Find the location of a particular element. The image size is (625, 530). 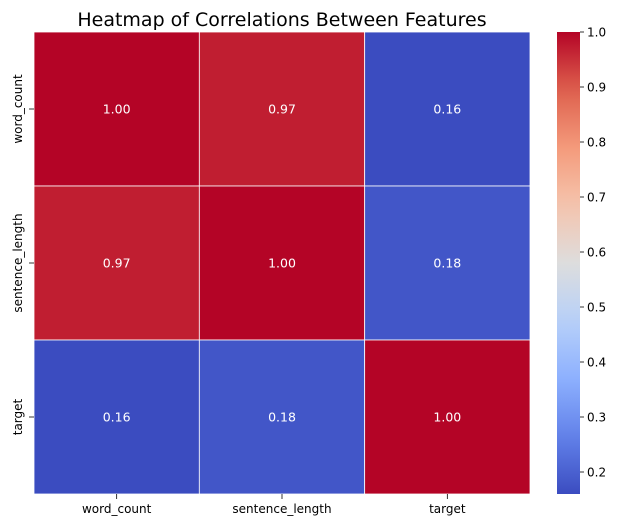

colorbar-tick-label: 0.2 is located at coordinates (596, 472).